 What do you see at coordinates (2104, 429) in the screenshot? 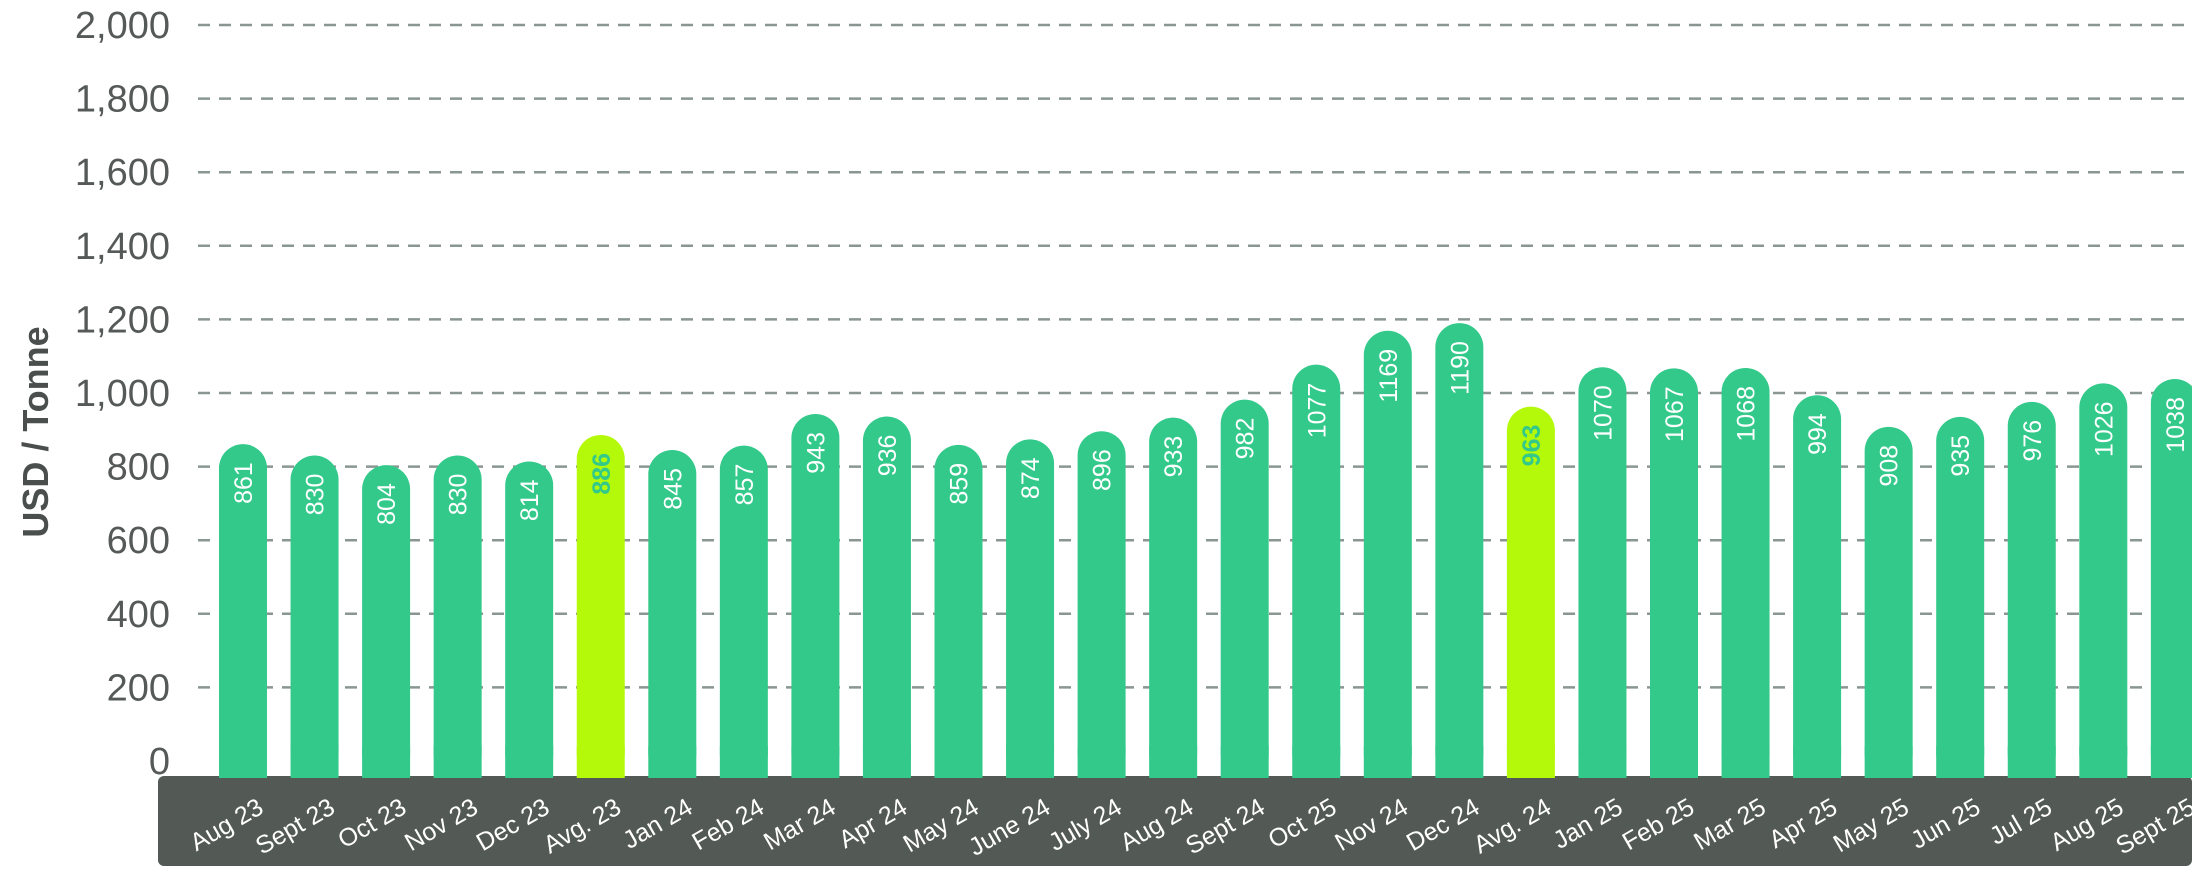
I see `bar-value-label: 1026` at bounding box center [2104, 429].